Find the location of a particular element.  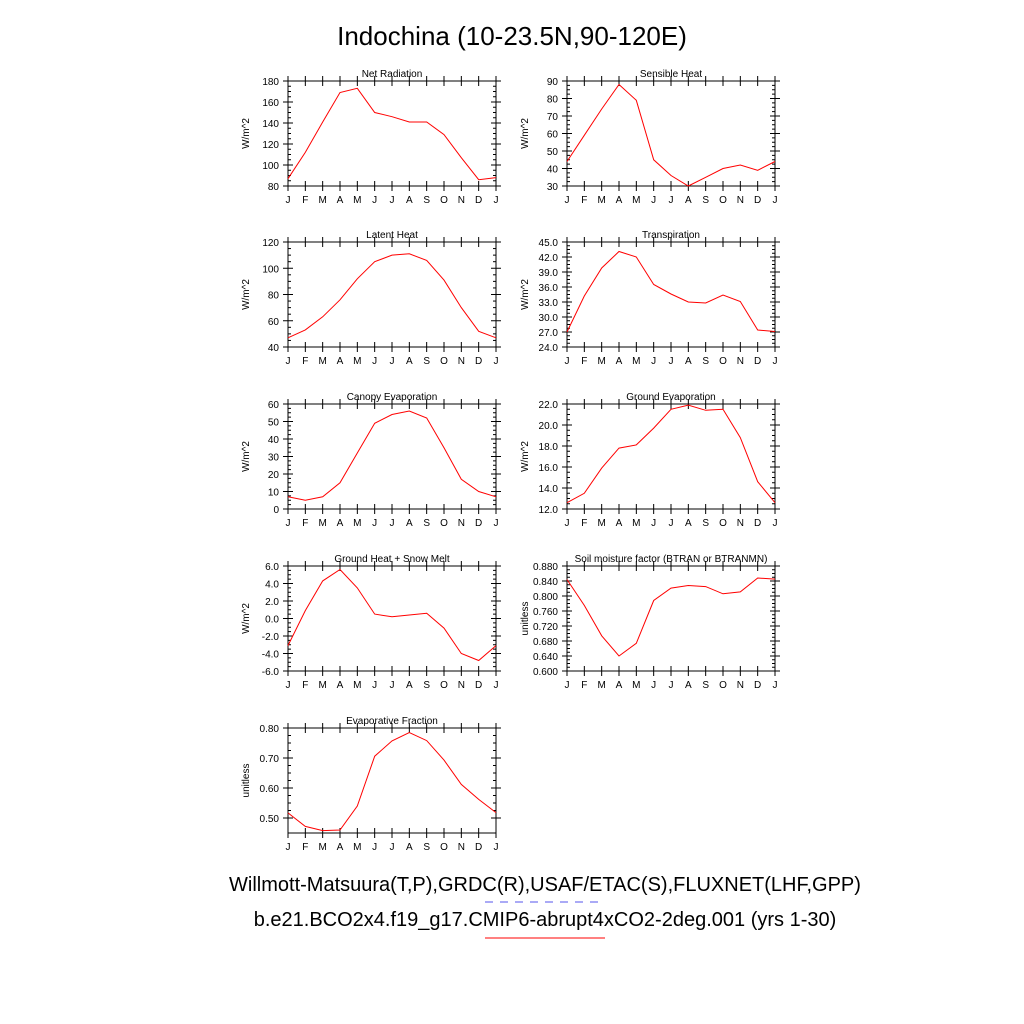

y-tick-label: -2.0 is located at coordinates (271, 637).